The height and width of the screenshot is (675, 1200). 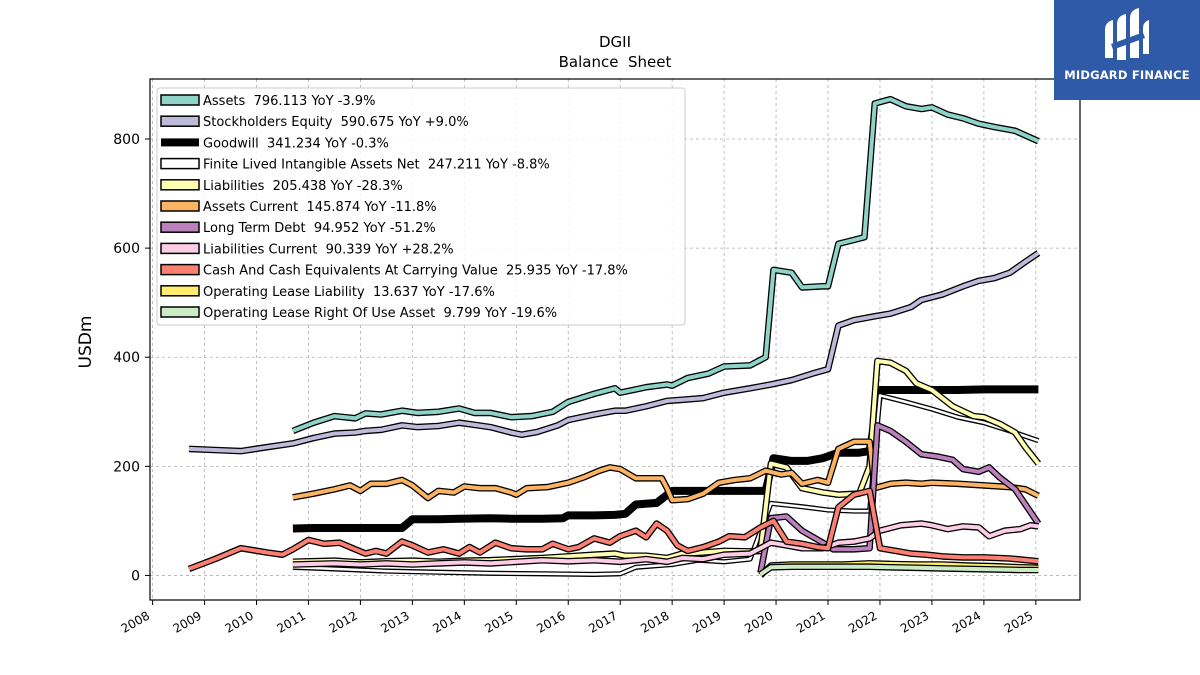 What do you see at coordinates (126, 249) in the screenshot?
I see `y-tick-label: 600` at bounding box center [126, 249].